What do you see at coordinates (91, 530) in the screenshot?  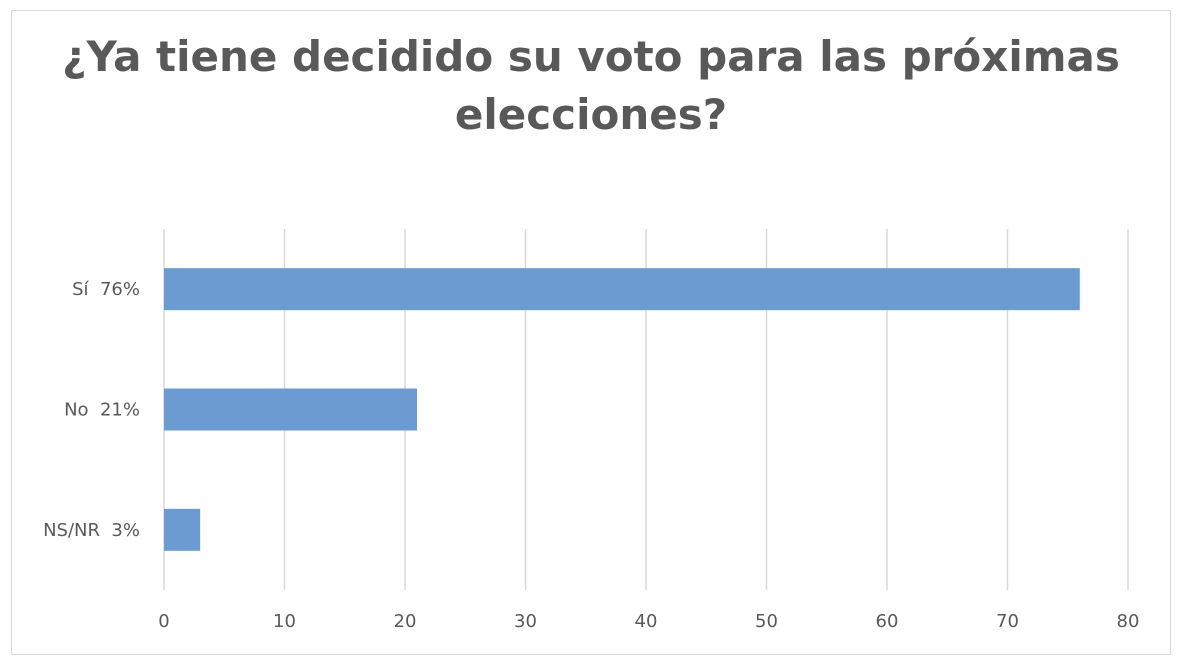 I see `category-label: NS/NR 3%` at bounding box center [91, 530].